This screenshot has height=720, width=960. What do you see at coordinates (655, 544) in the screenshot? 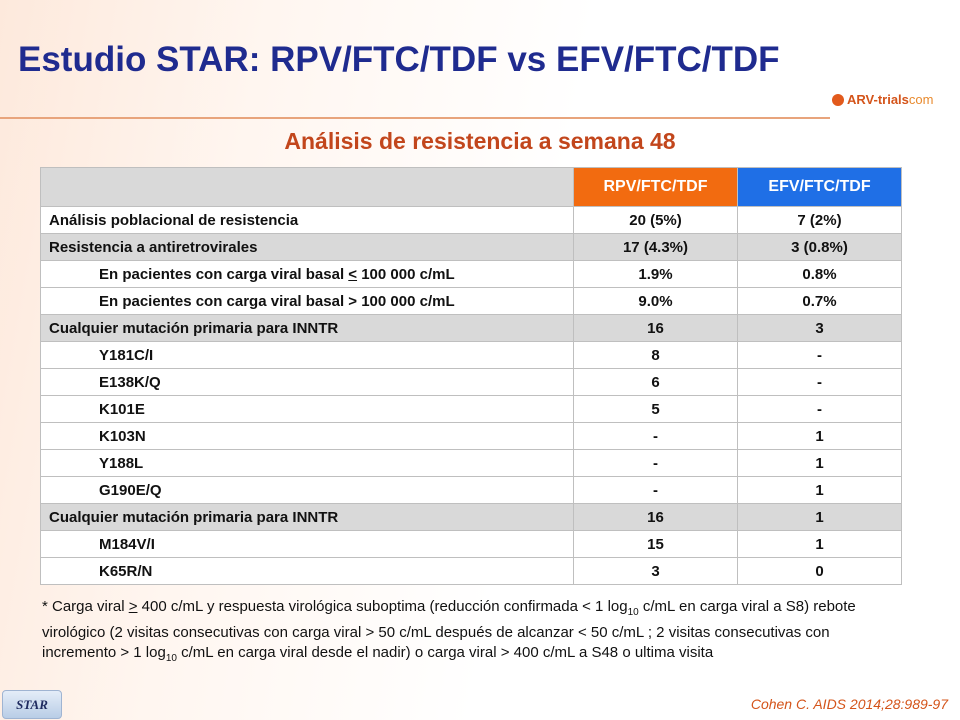
I see `cell: 15` at bounding box center [655, 544].